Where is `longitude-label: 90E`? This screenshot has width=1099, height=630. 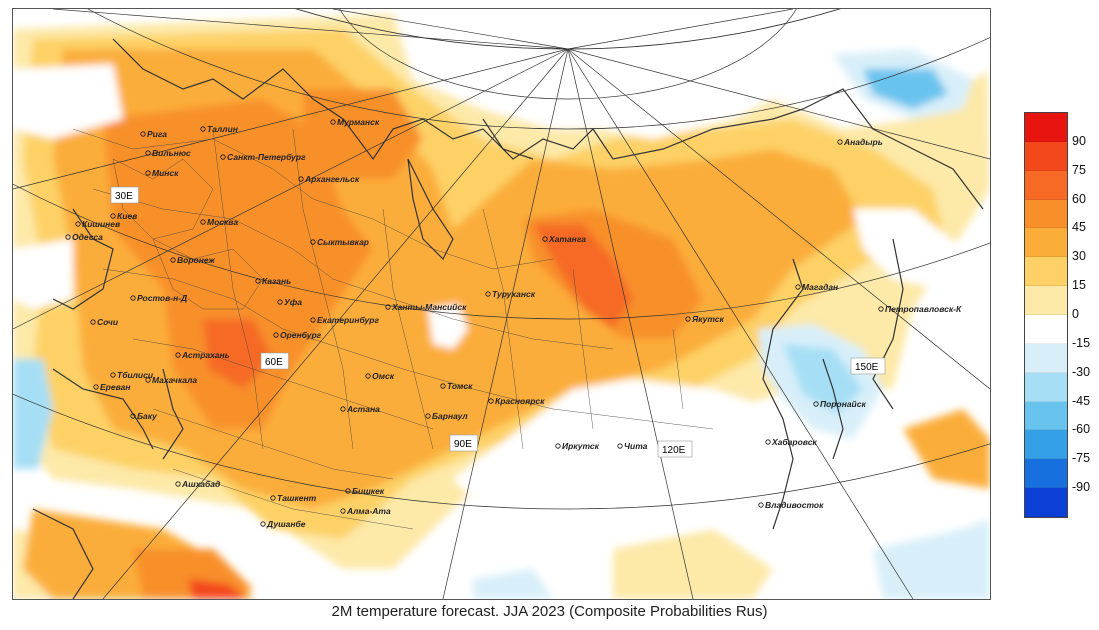
longitude-label: 90E is located at coordinates (463, 444).